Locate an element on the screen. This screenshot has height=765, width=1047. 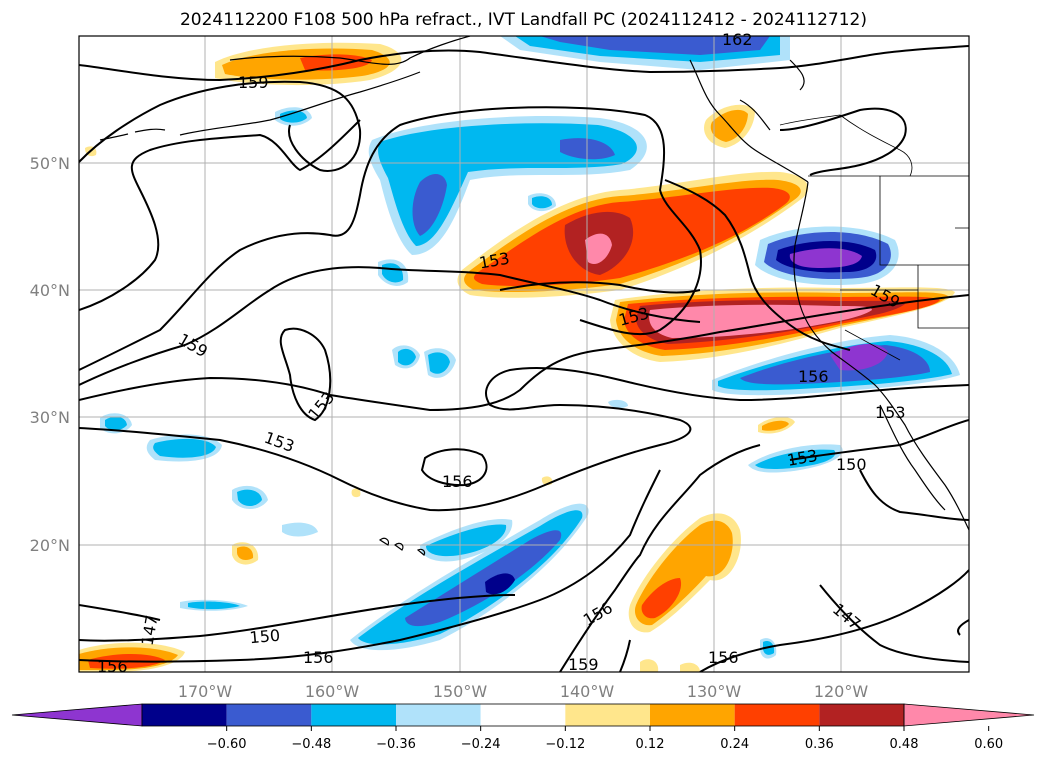
alaska-coastline is located at coordinates (325, 86).